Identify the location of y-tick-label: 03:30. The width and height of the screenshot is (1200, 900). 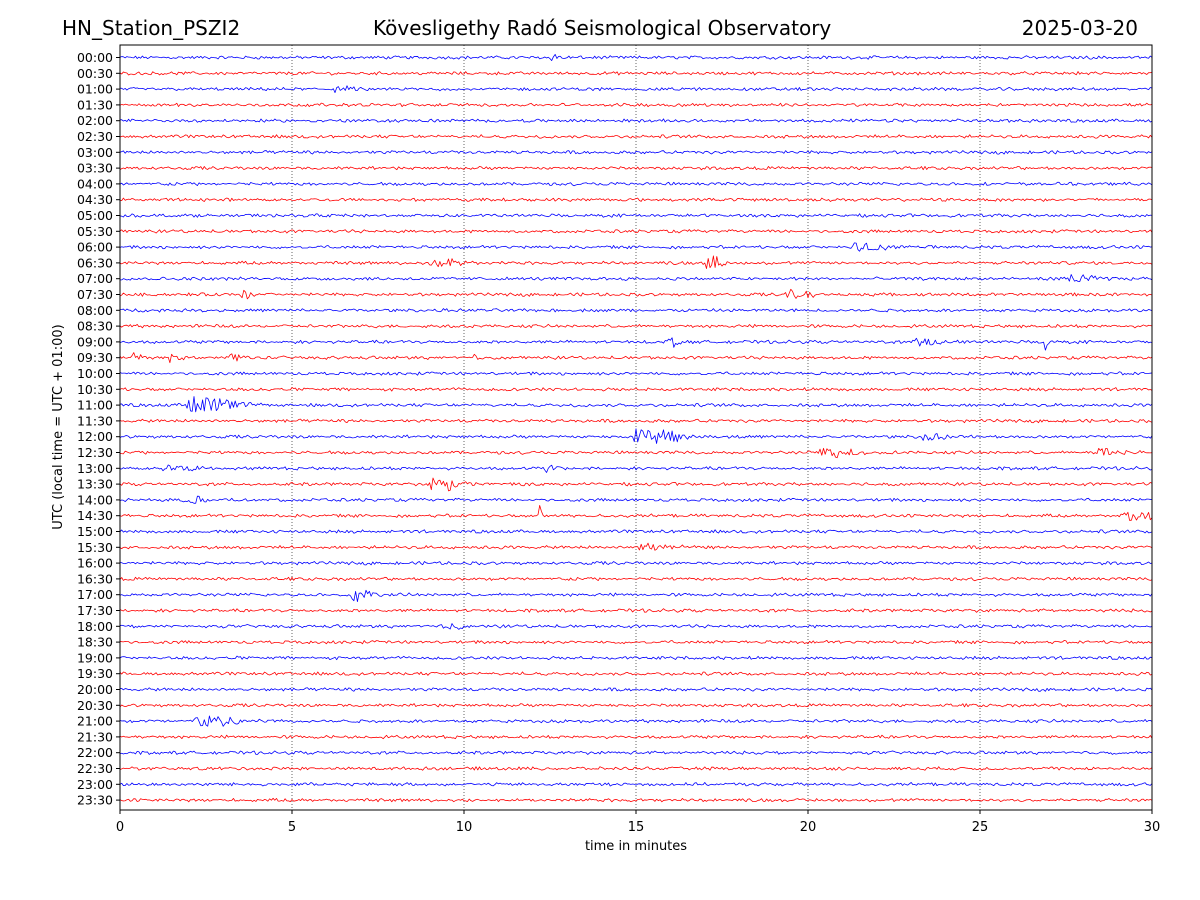
(95, 168).